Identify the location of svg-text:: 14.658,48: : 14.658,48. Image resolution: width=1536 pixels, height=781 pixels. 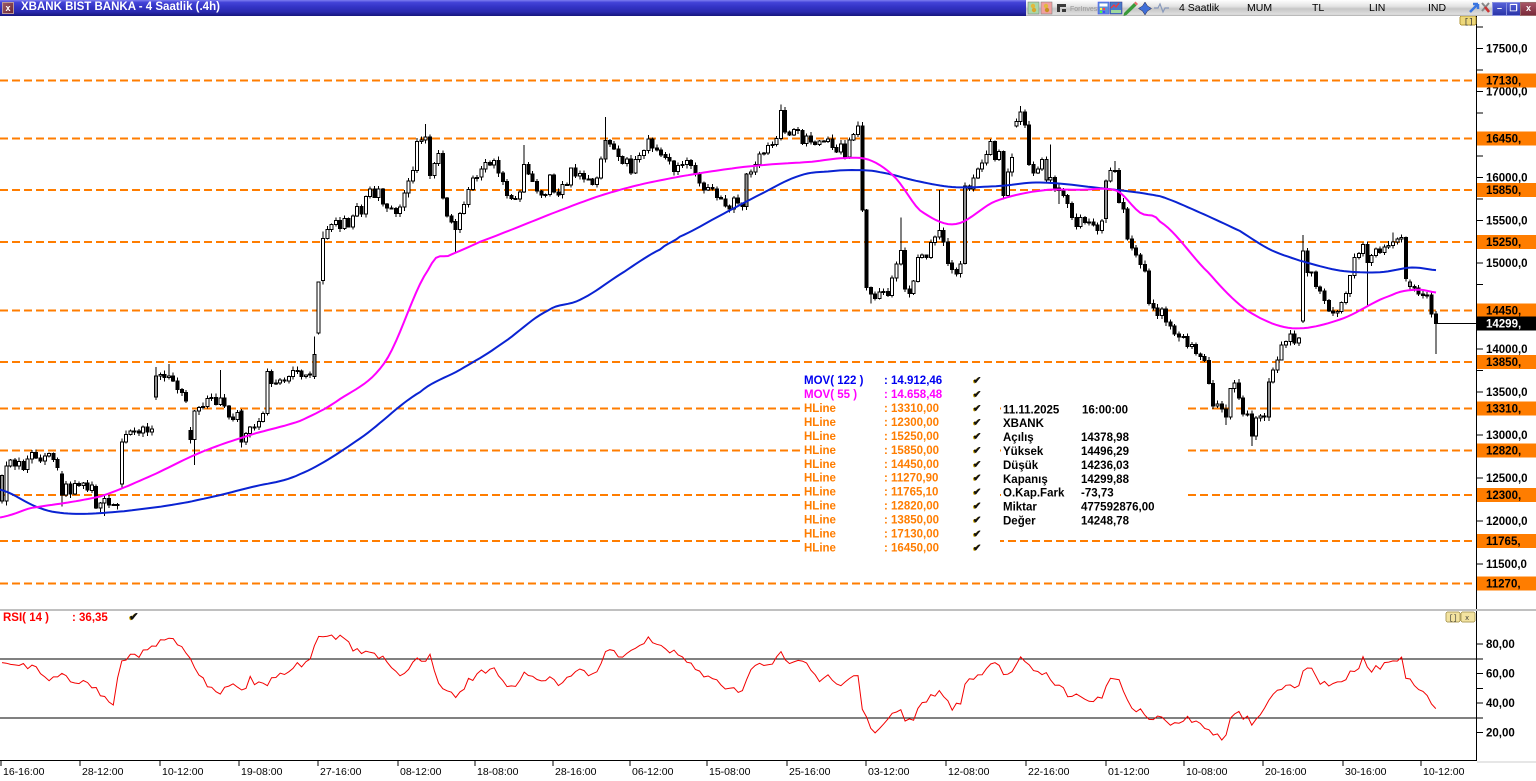
(913, 395).